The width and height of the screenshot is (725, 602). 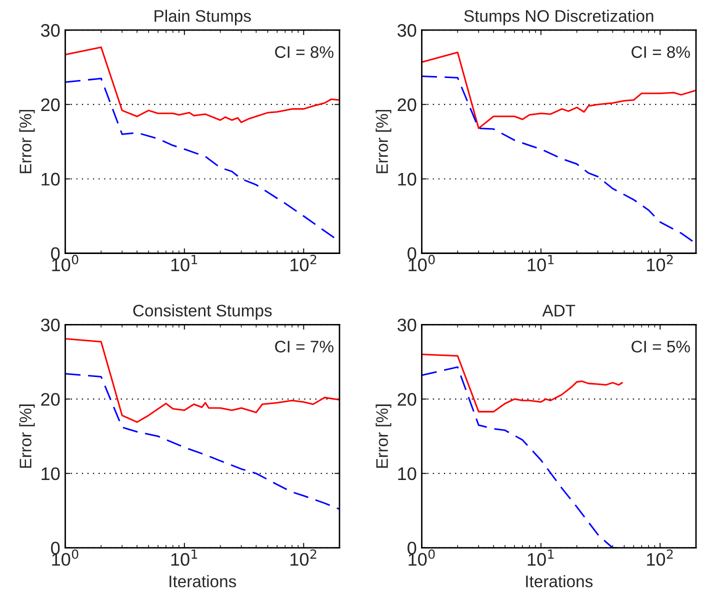 I want to click on chart-title: ADT, so click(x=559, y=310).